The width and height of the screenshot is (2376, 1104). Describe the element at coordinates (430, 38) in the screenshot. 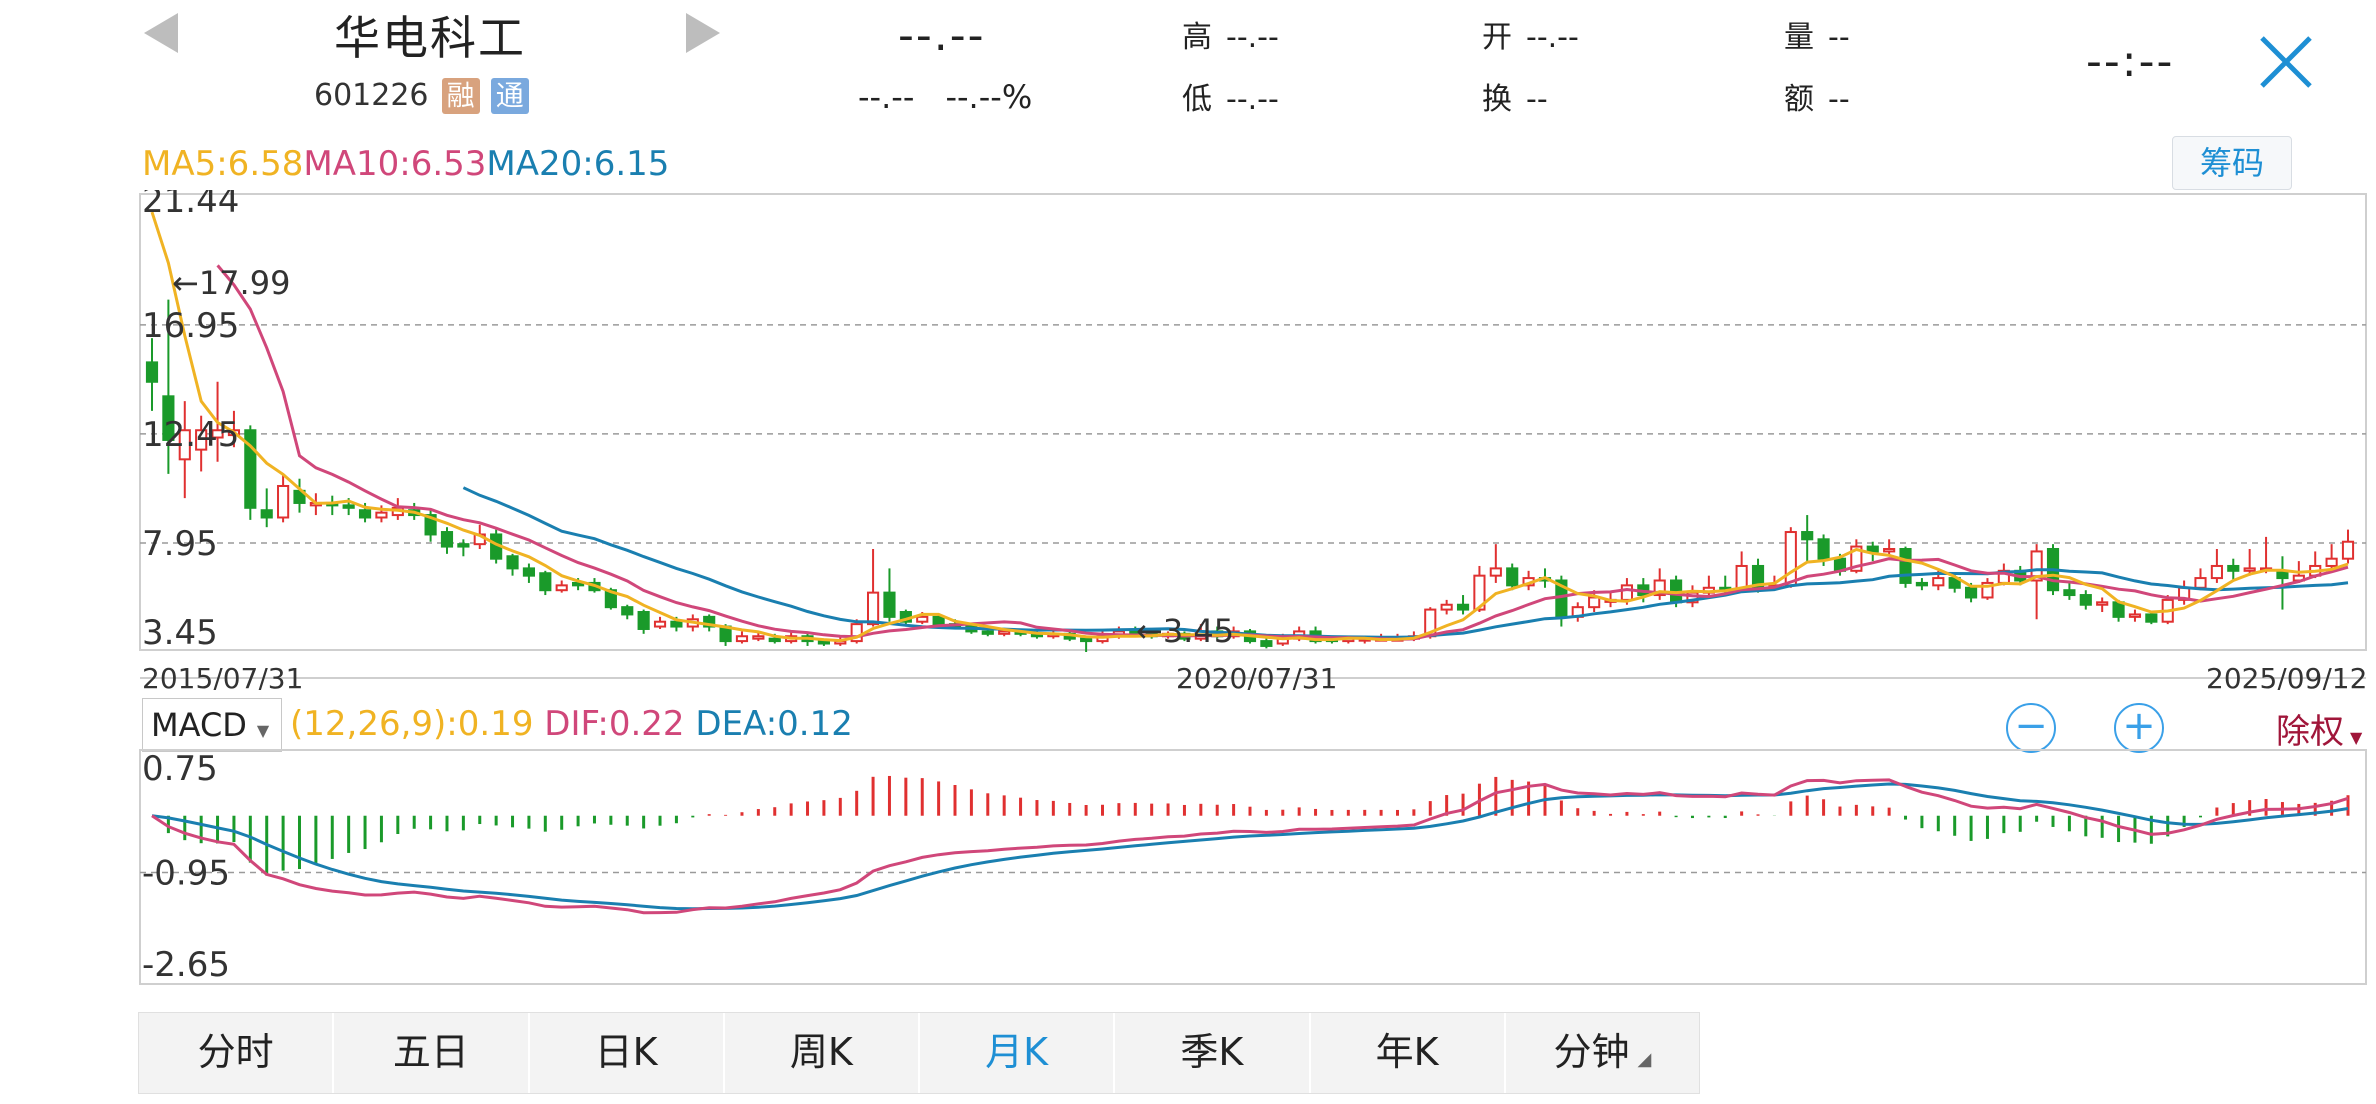

I see `stock-name: 华电科工` at that location.